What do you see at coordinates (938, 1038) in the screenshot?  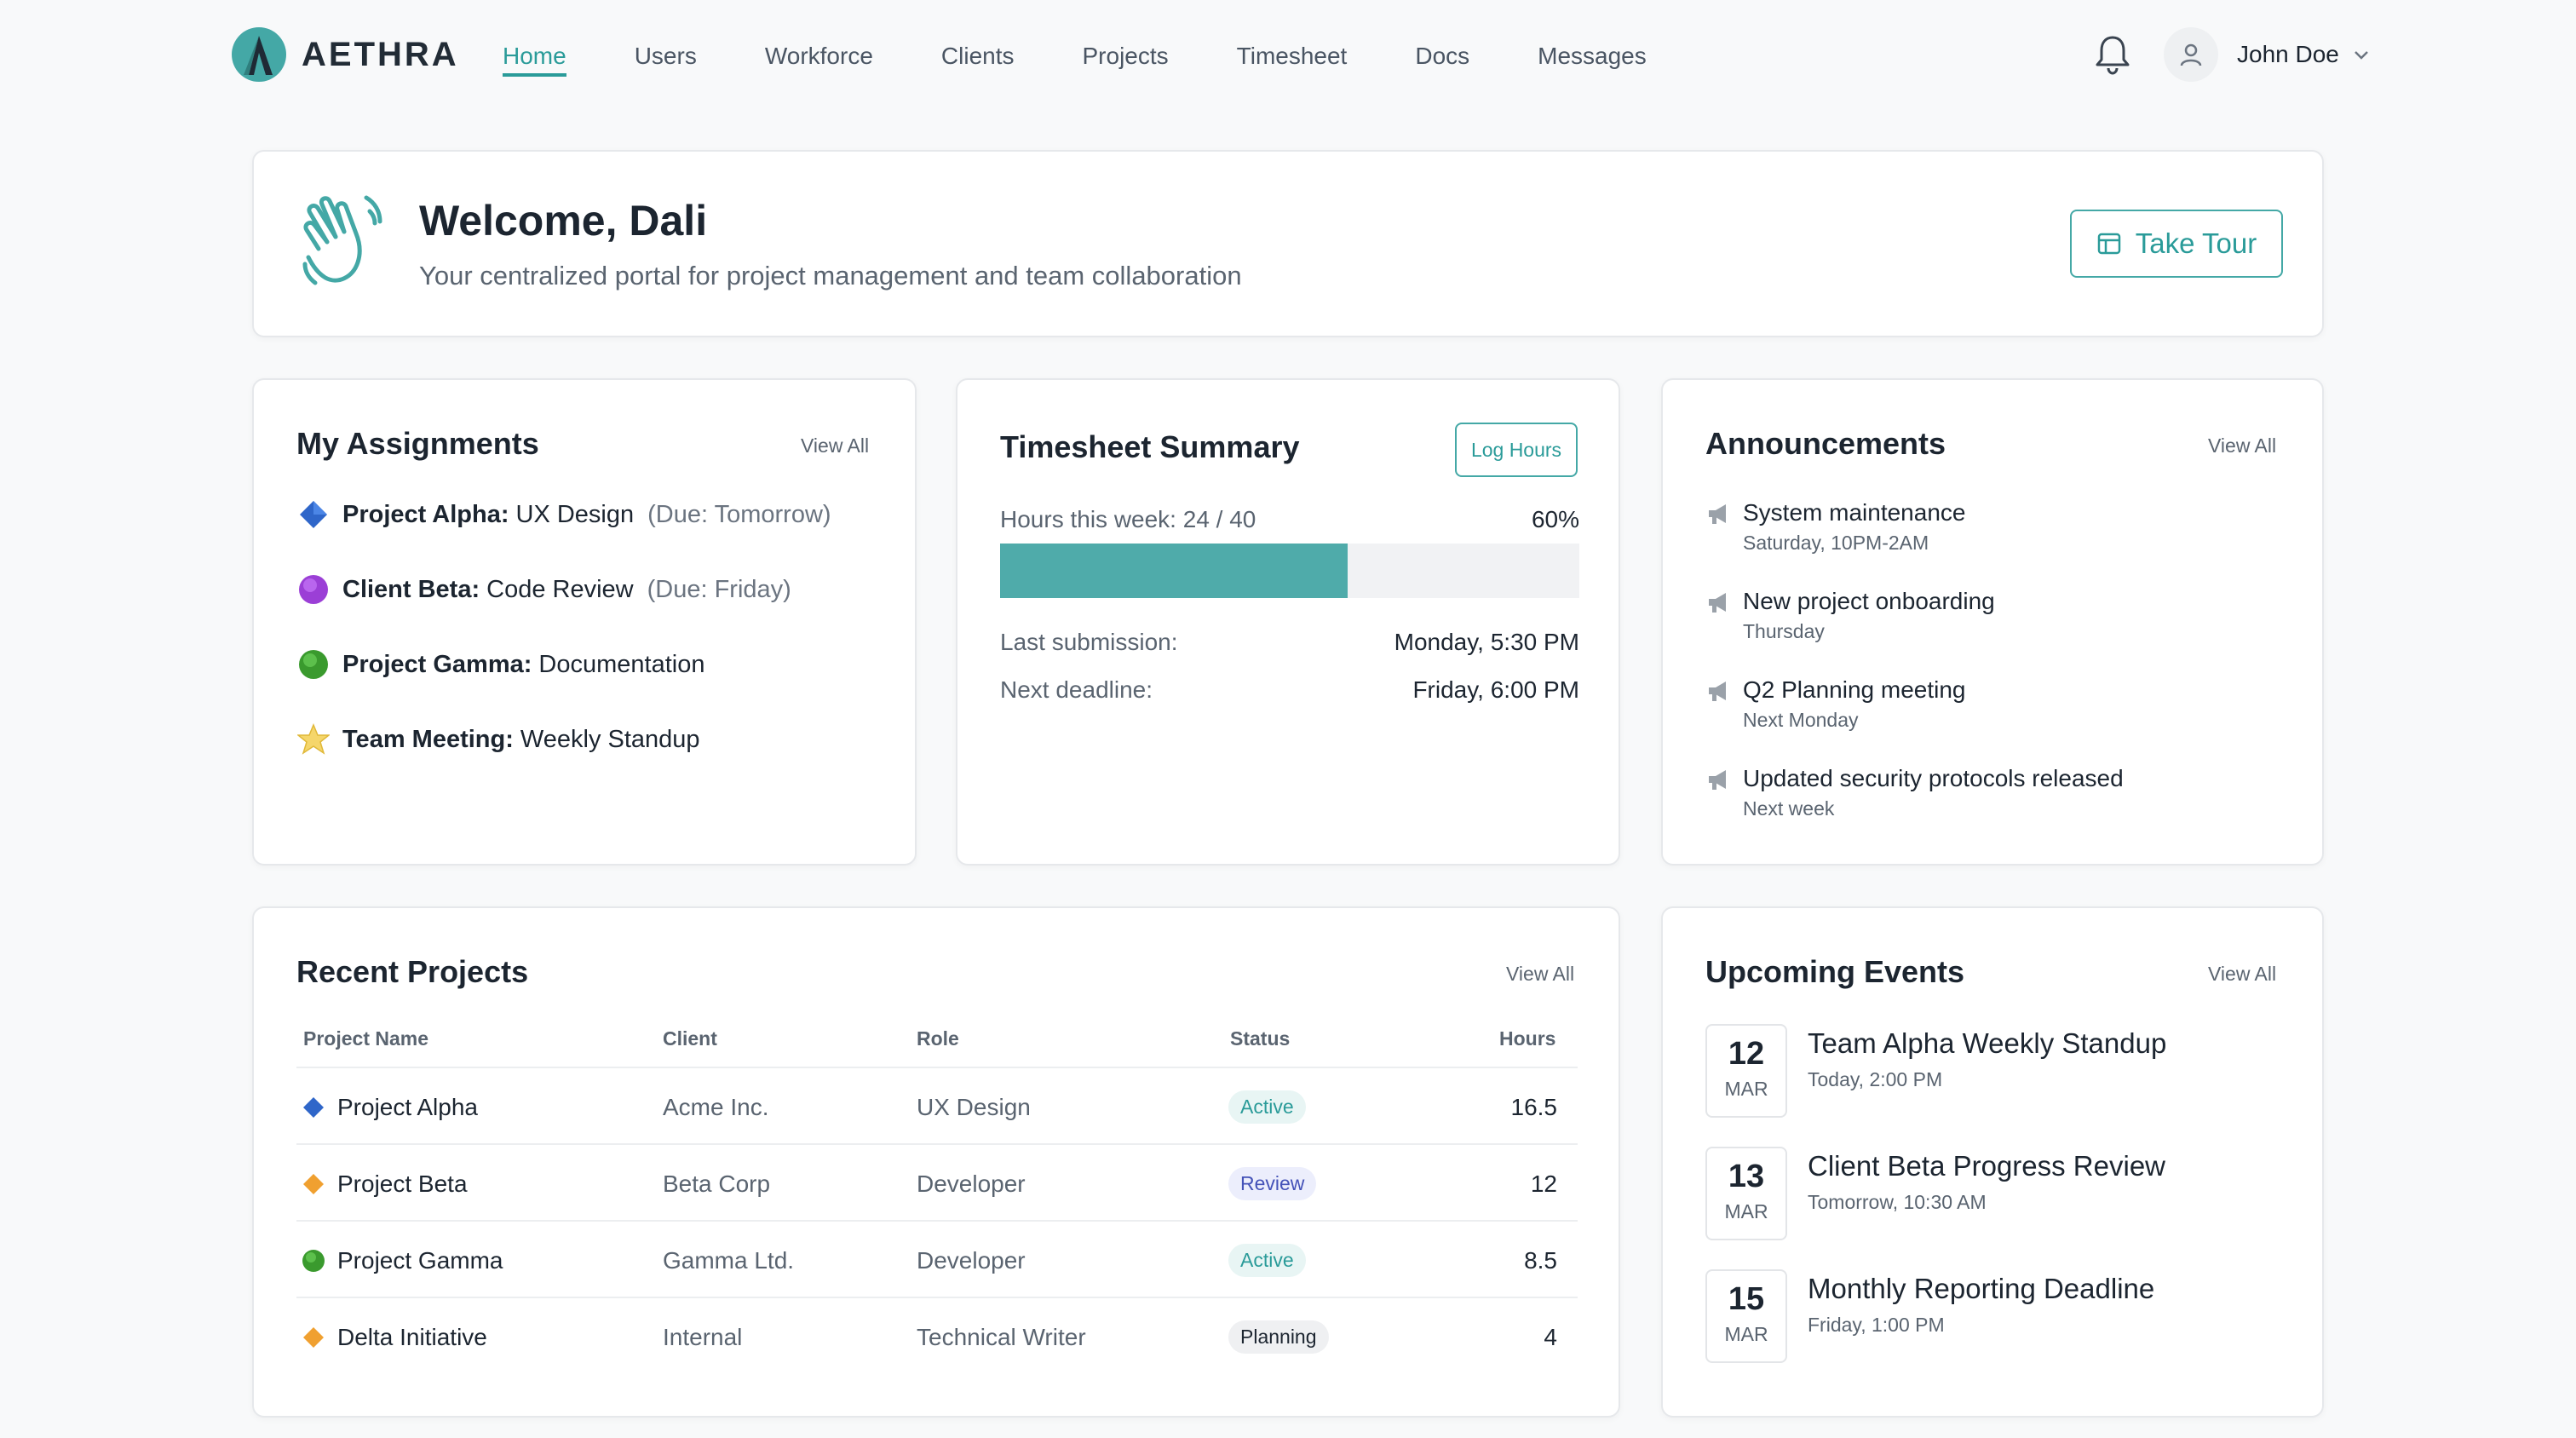 I see `column-header-role: Role` at bounding box center [938, 1038].